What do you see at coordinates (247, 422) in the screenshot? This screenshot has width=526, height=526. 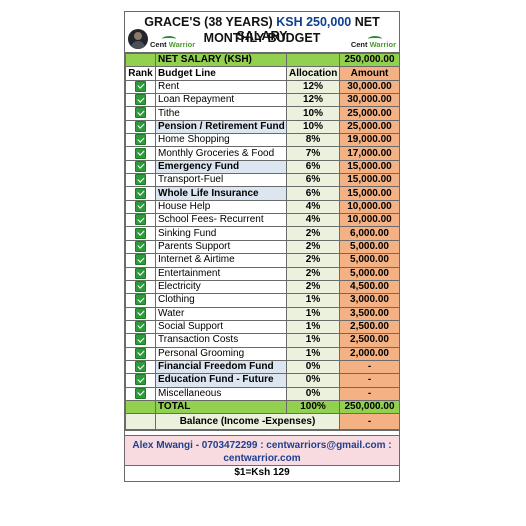 I see `balance-label: Balance (Income -Expenses)` at bounding box center [247, 422].